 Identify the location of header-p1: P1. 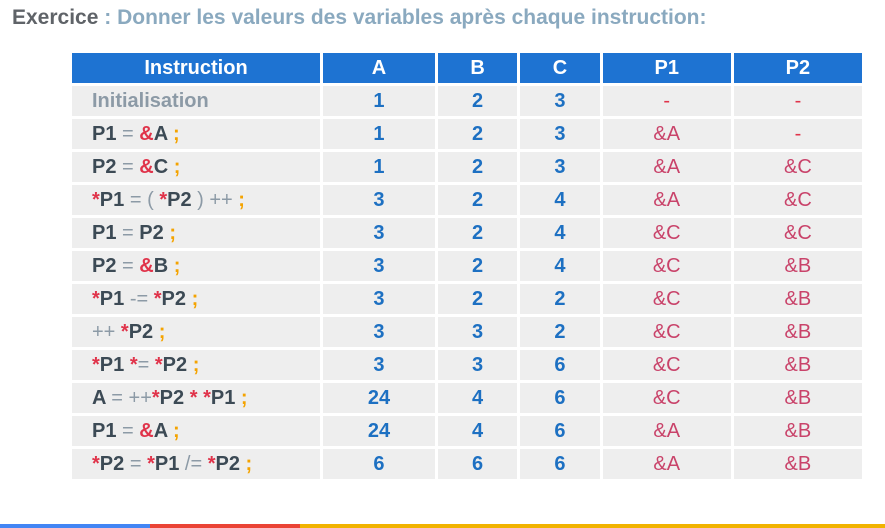
(666, 68).